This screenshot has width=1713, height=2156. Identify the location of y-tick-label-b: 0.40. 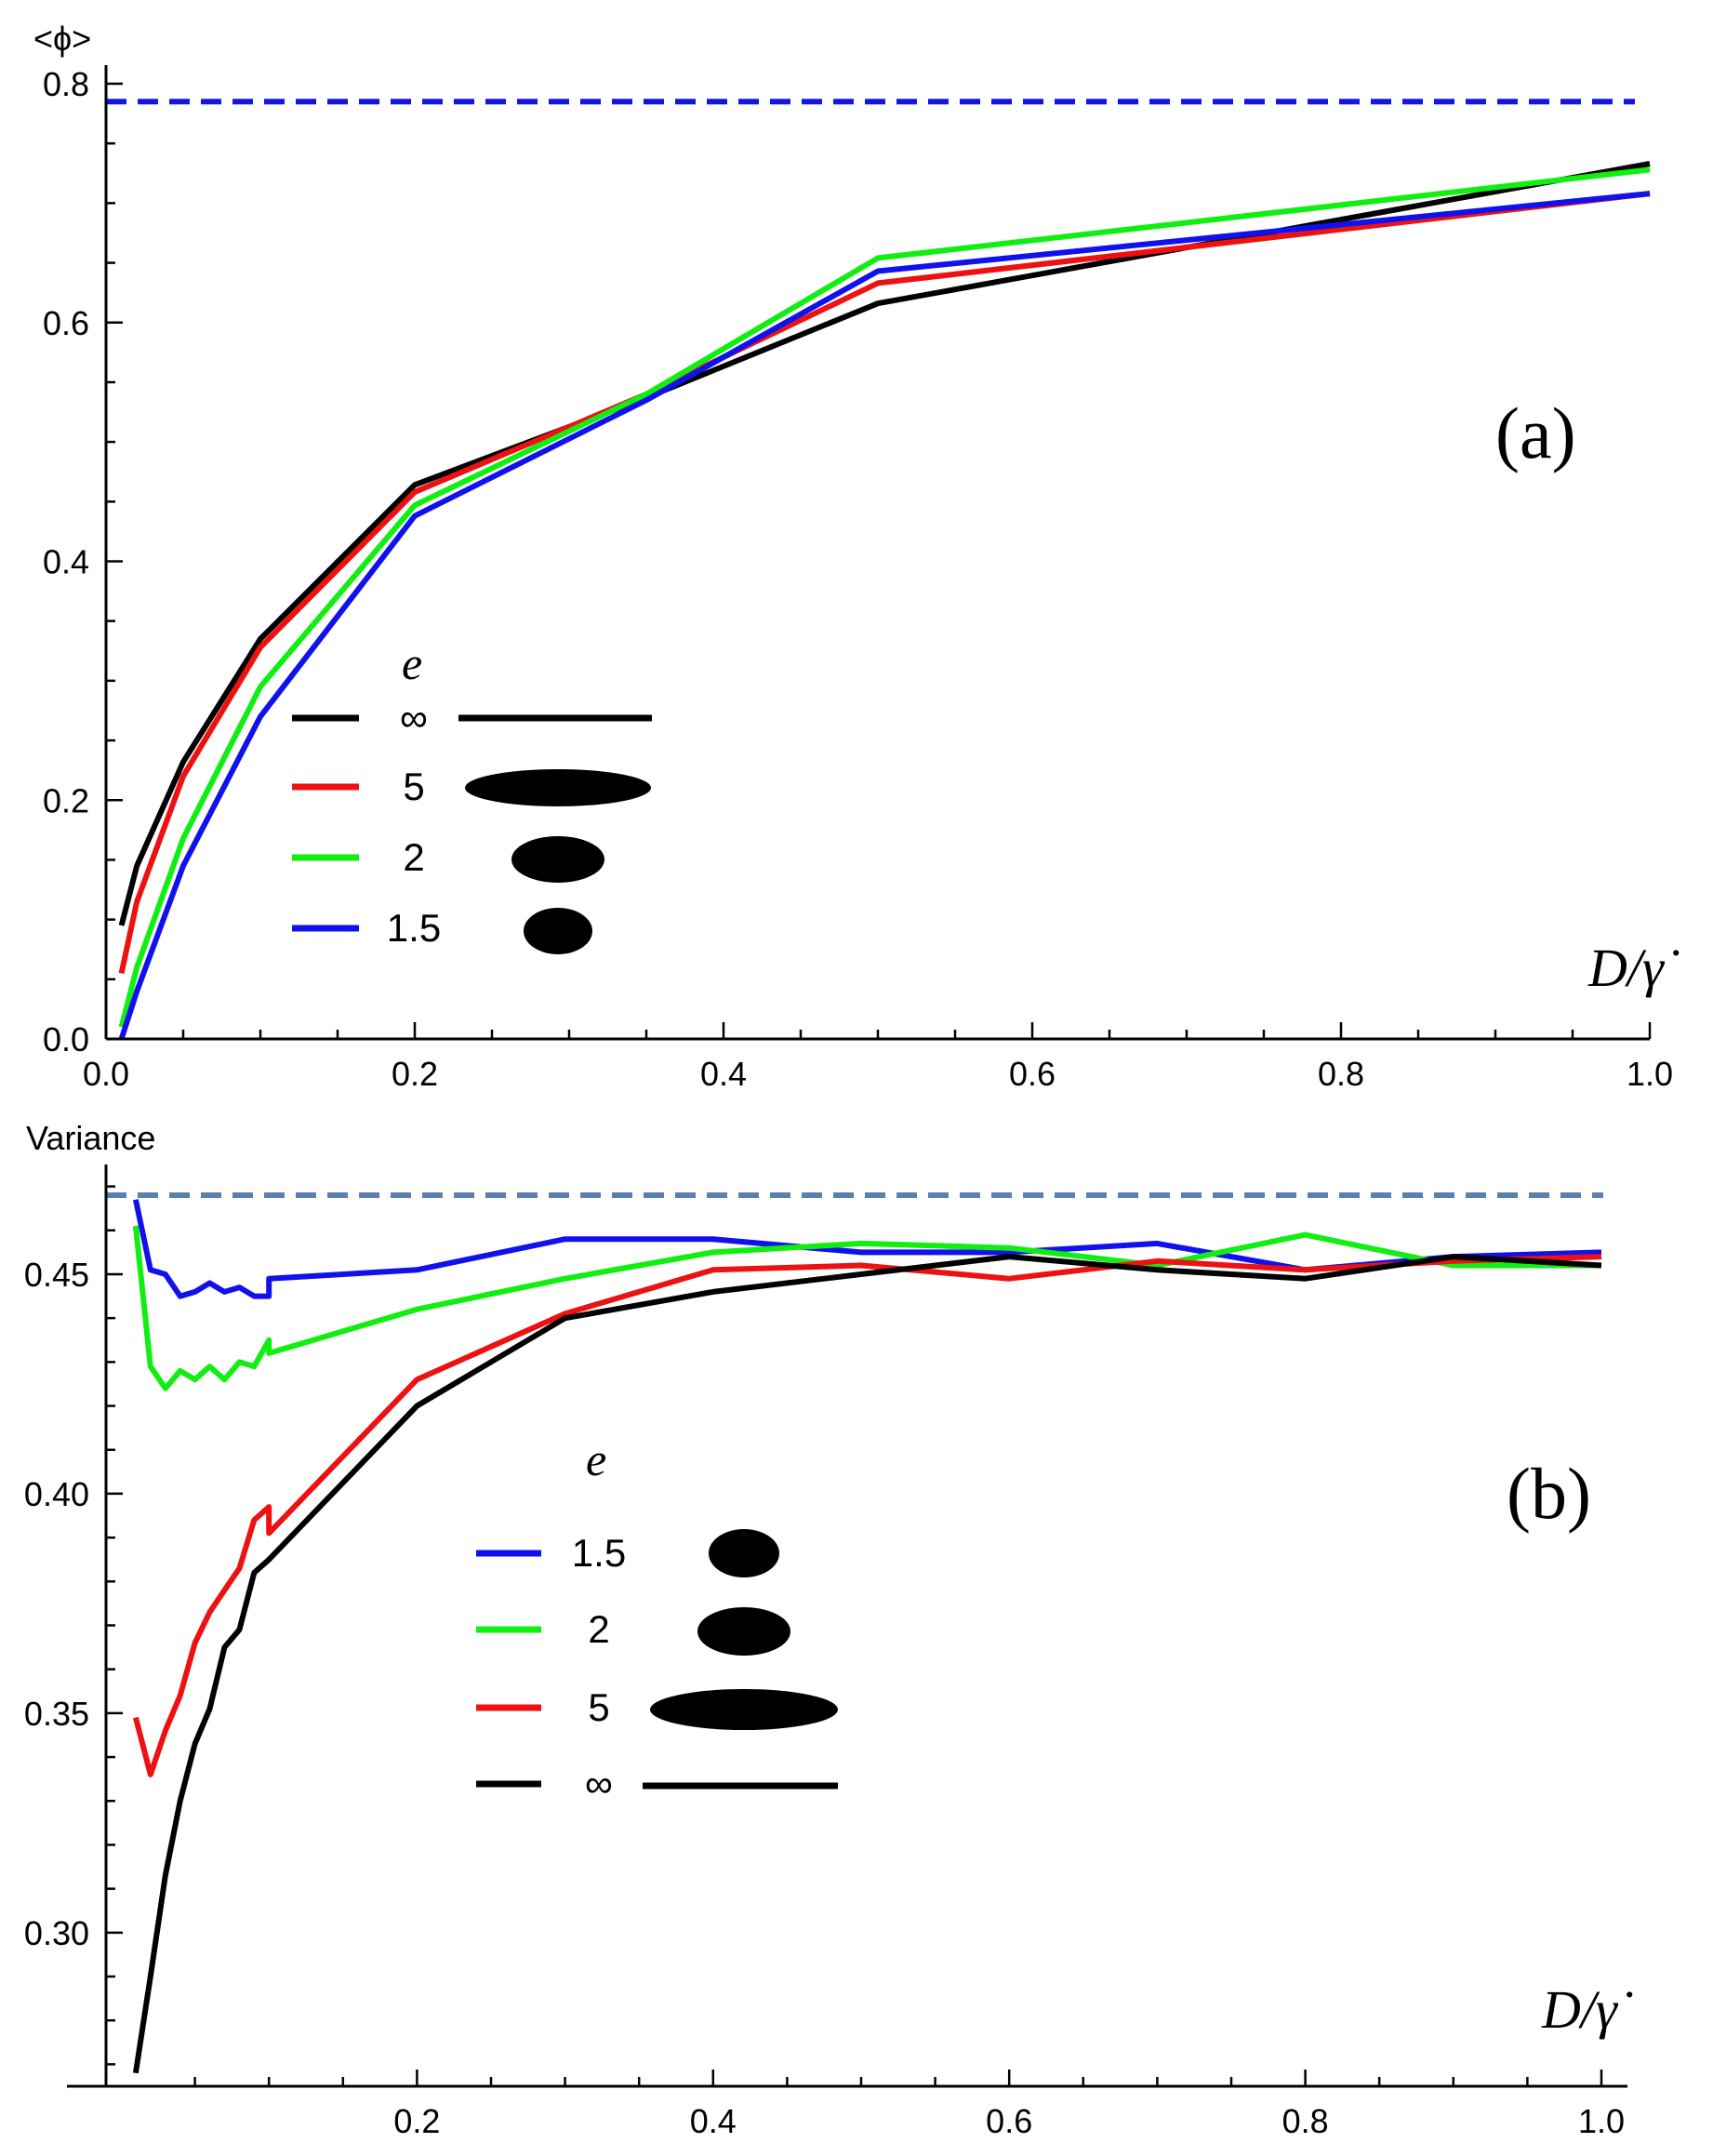
(57, 1494).